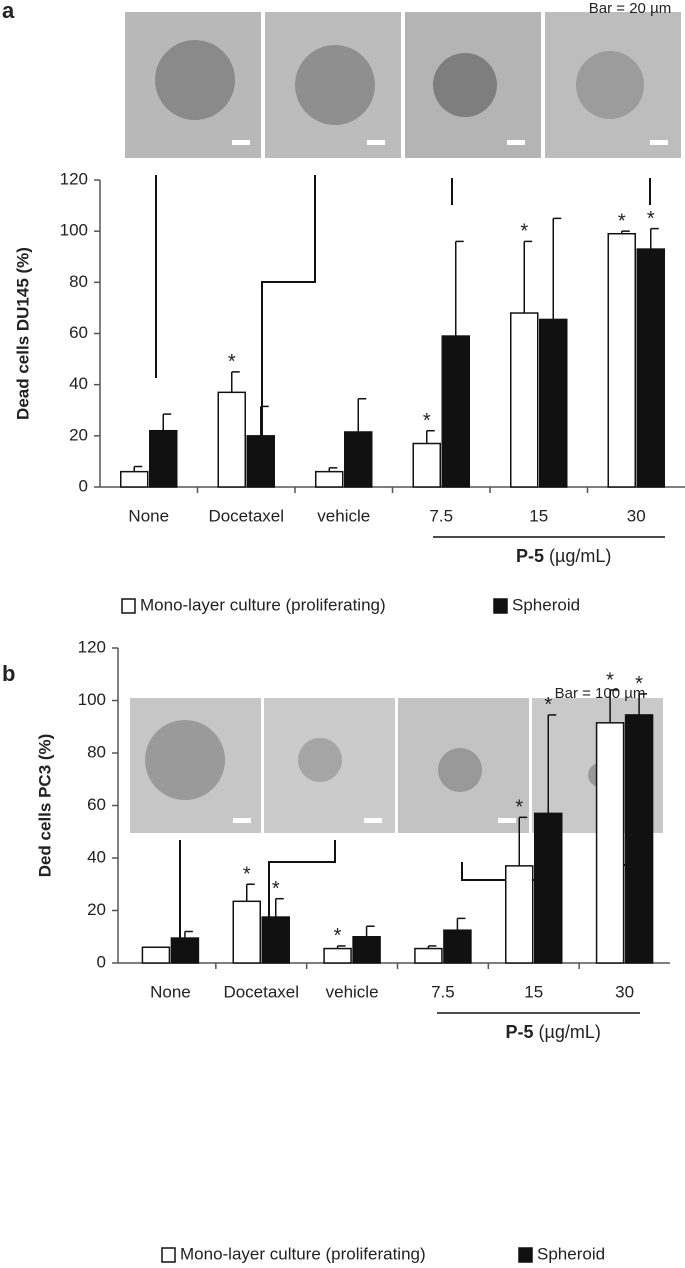  I want to click on panel-label: a, so click(8, 11).